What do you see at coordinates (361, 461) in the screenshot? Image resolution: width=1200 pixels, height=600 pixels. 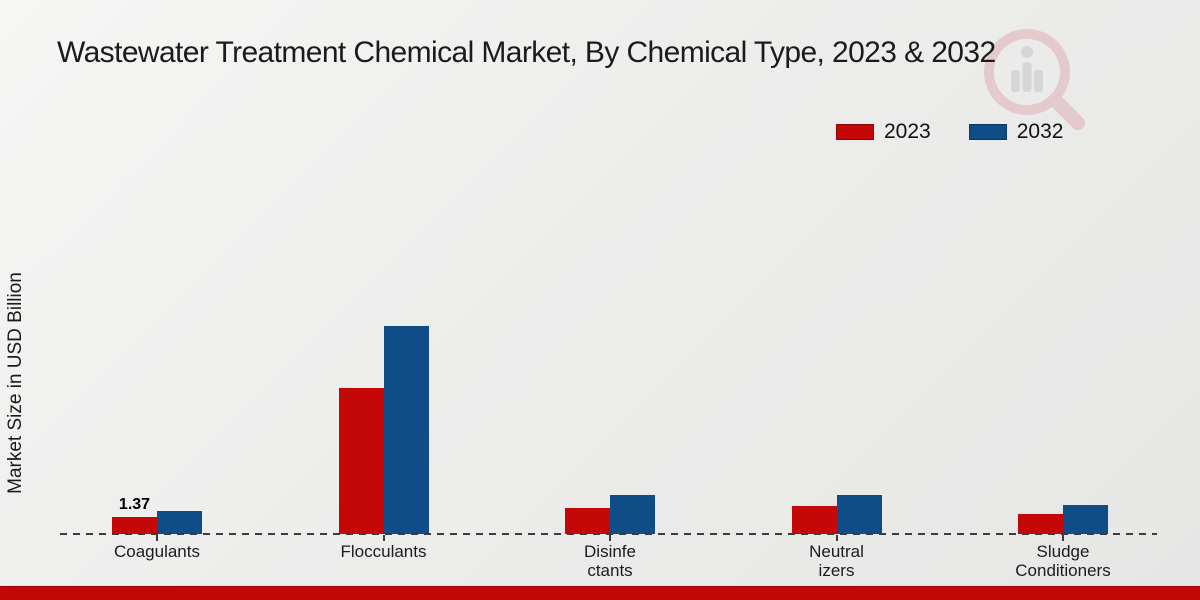 I see `bar-2023-flocculants` at bounding box center [361, 461].